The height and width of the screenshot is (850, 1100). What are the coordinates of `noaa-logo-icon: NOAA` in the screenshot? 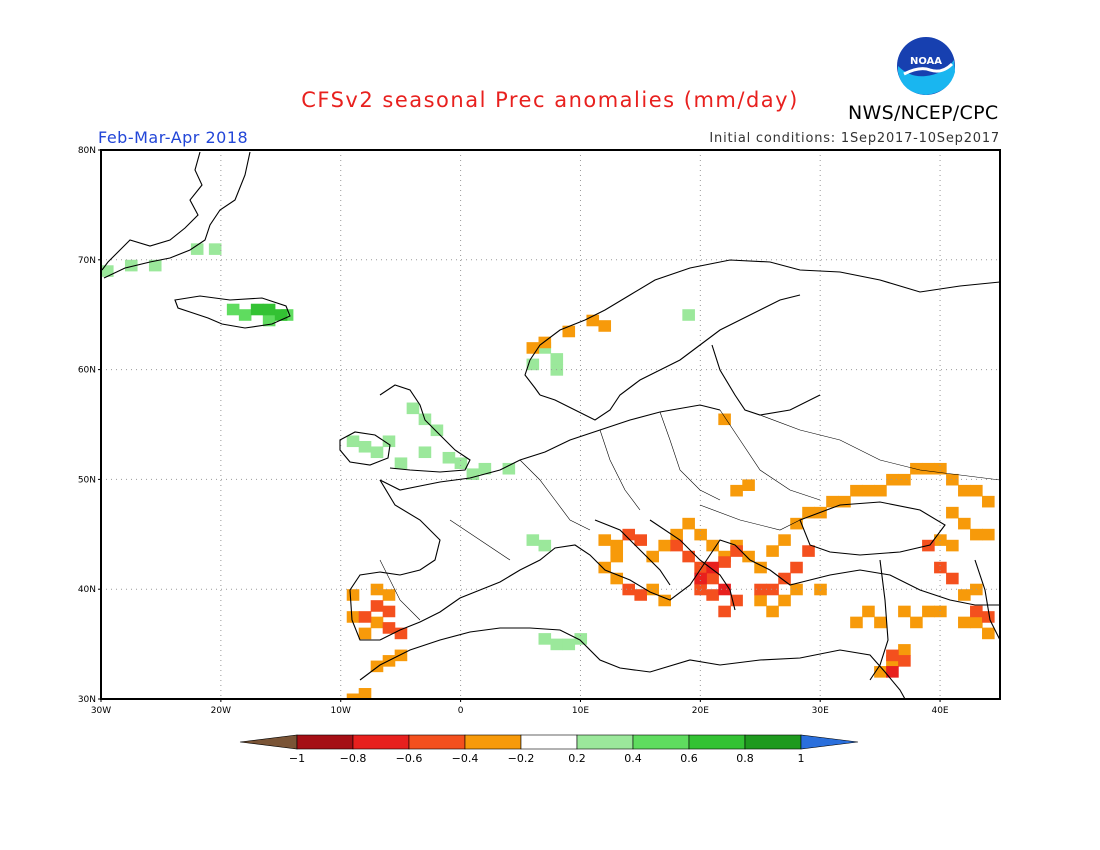 It's located at (926, 66).